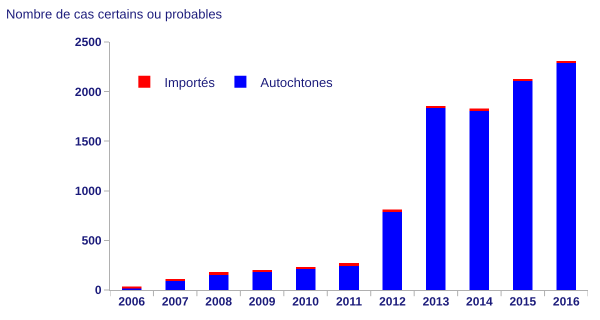 The height and width of the screenshot is (320, 600). Describe the element at coordinates (392, 301) in the screenshot. I see `x-tick-label: 2012` at that location.